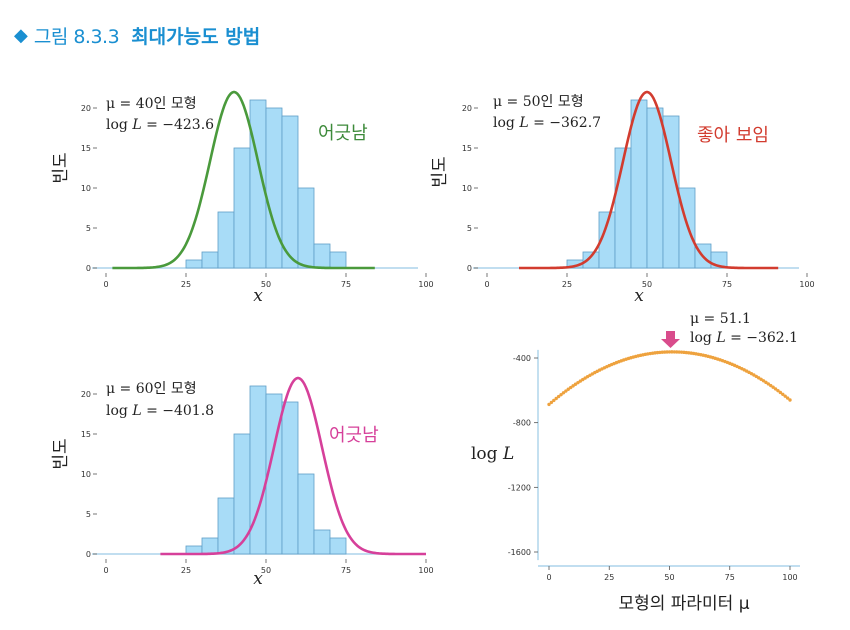 The height and width of the screenshot is (630, 850). What do you see at coordinates (492, 454) in the screenshot?
I see `panel-loglik-y-label: log L` at bounding box center [492, 454].